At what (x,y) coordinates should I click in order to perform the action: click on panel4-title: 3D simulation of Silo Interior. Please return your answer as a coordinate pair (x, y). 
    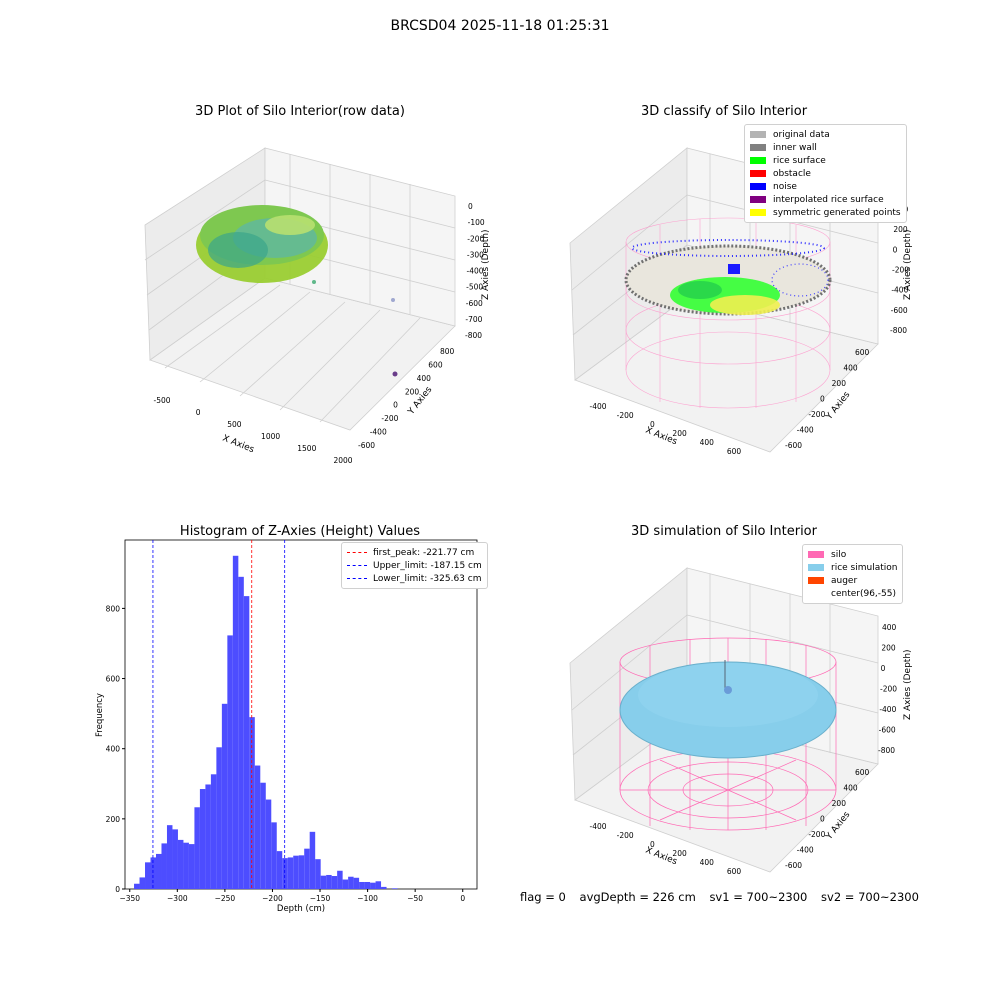
    Looking at the image, I should click on (724, 531).